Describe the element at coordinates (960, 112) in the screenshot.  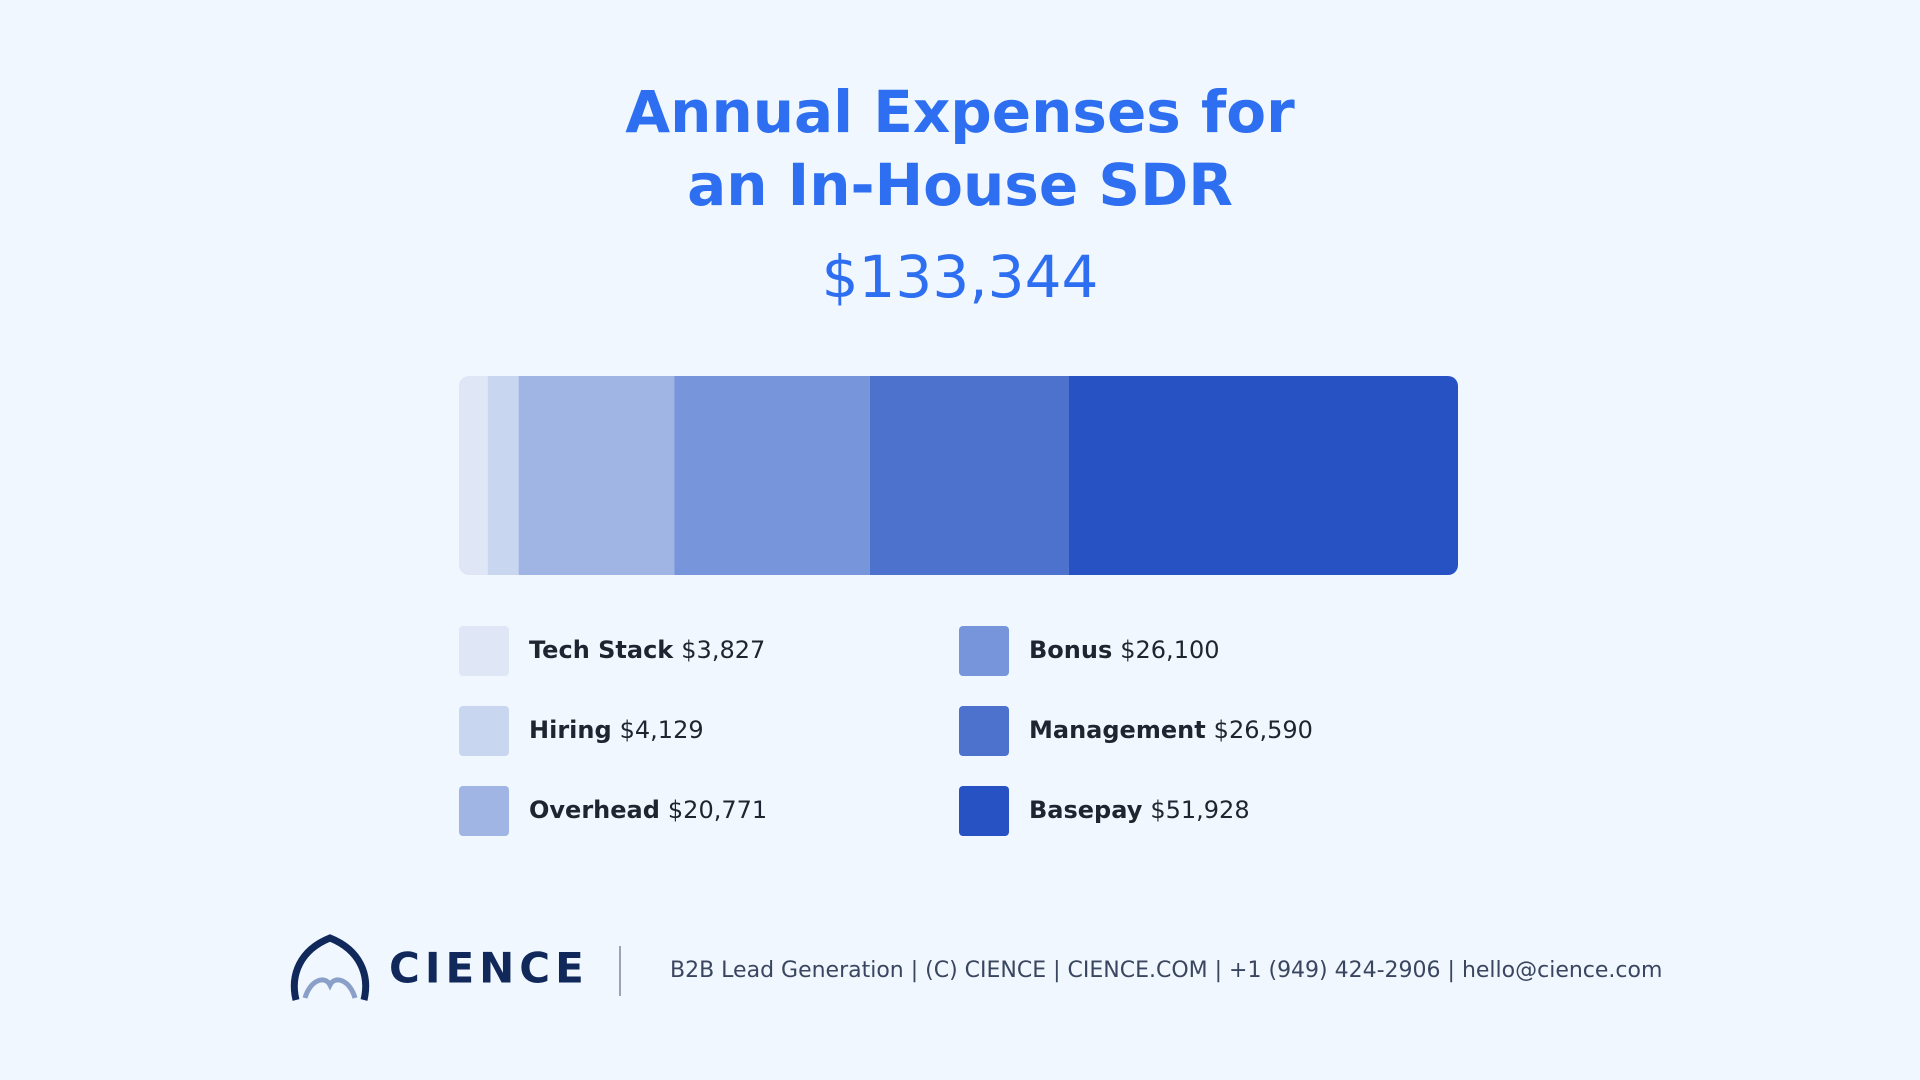
I see `chart-title: Annual Expenses for` at that location.